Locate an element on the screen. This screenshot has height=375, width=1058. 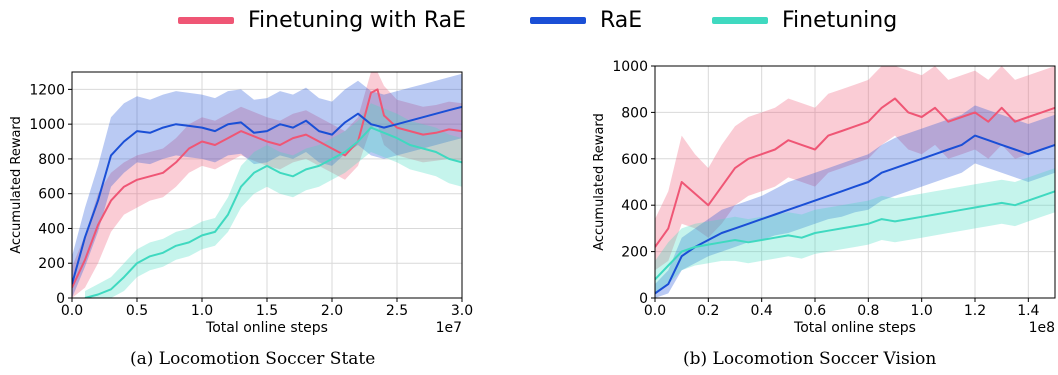
chart-1-ytick-label-4: 800 is located at coordinates (51, 160).